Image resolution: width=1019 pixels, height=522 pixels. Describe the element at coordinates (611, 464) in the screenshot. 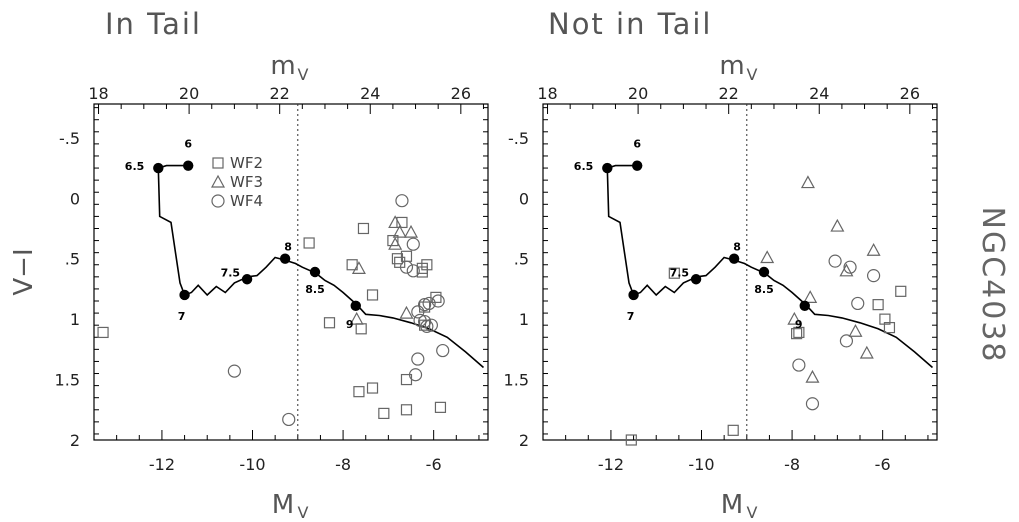

I see `chart1-x-tick-label: -12` at that location.